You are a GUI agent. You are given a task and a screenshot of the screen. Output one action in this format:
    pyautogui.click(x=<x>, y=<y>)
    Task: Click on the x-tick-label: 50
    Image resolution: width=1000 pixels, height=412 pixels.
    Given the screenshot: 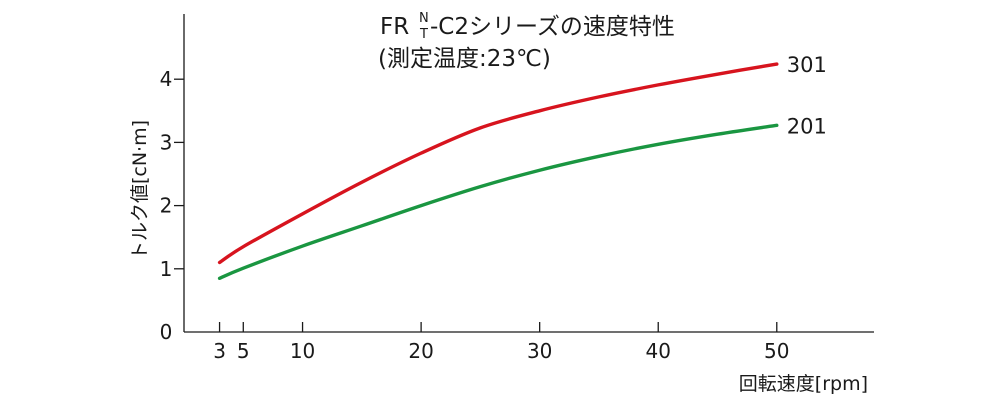 What is the action you would take?
    pyautogui.click(x=776, y=351)
    